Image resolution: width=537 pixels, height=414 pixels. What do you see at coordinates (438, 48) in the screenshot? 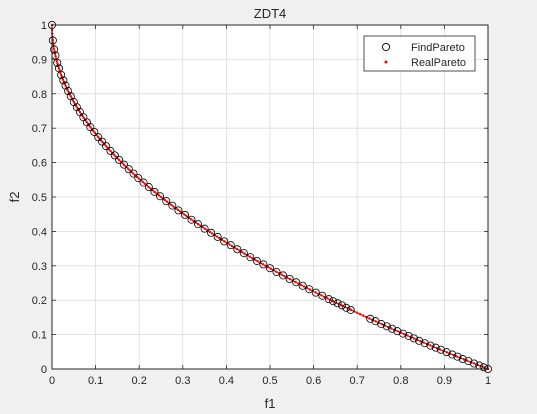
I see `legend-findpareto-label: FindPareto` at bounding box center [438, 48].